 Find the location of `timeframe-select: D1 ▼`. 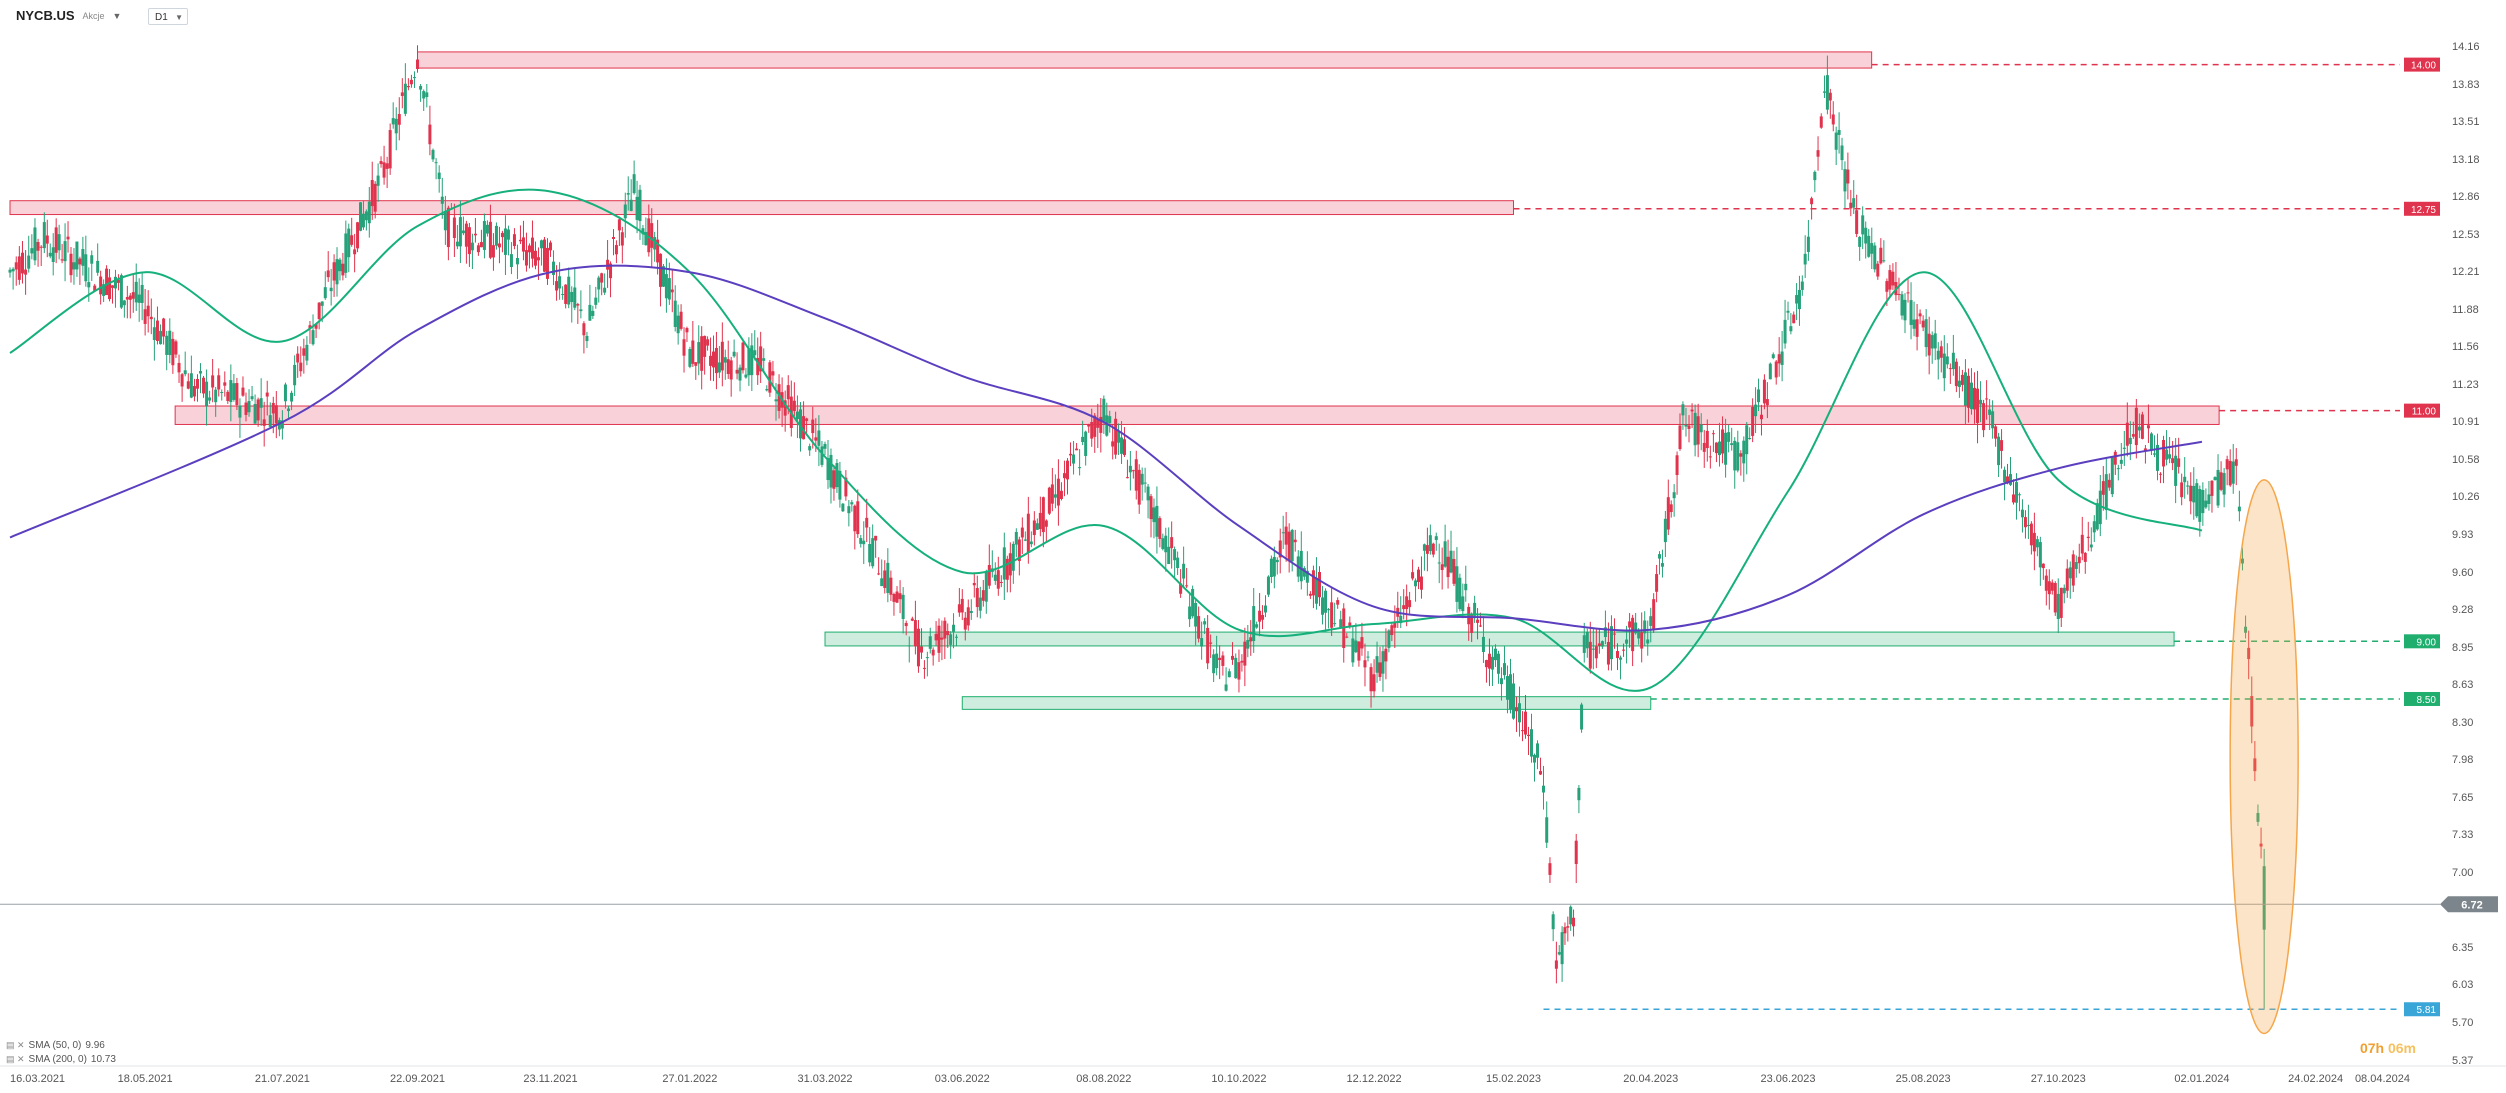

timeframe-select: D1 ▼ is located at coordinates (168, 16).